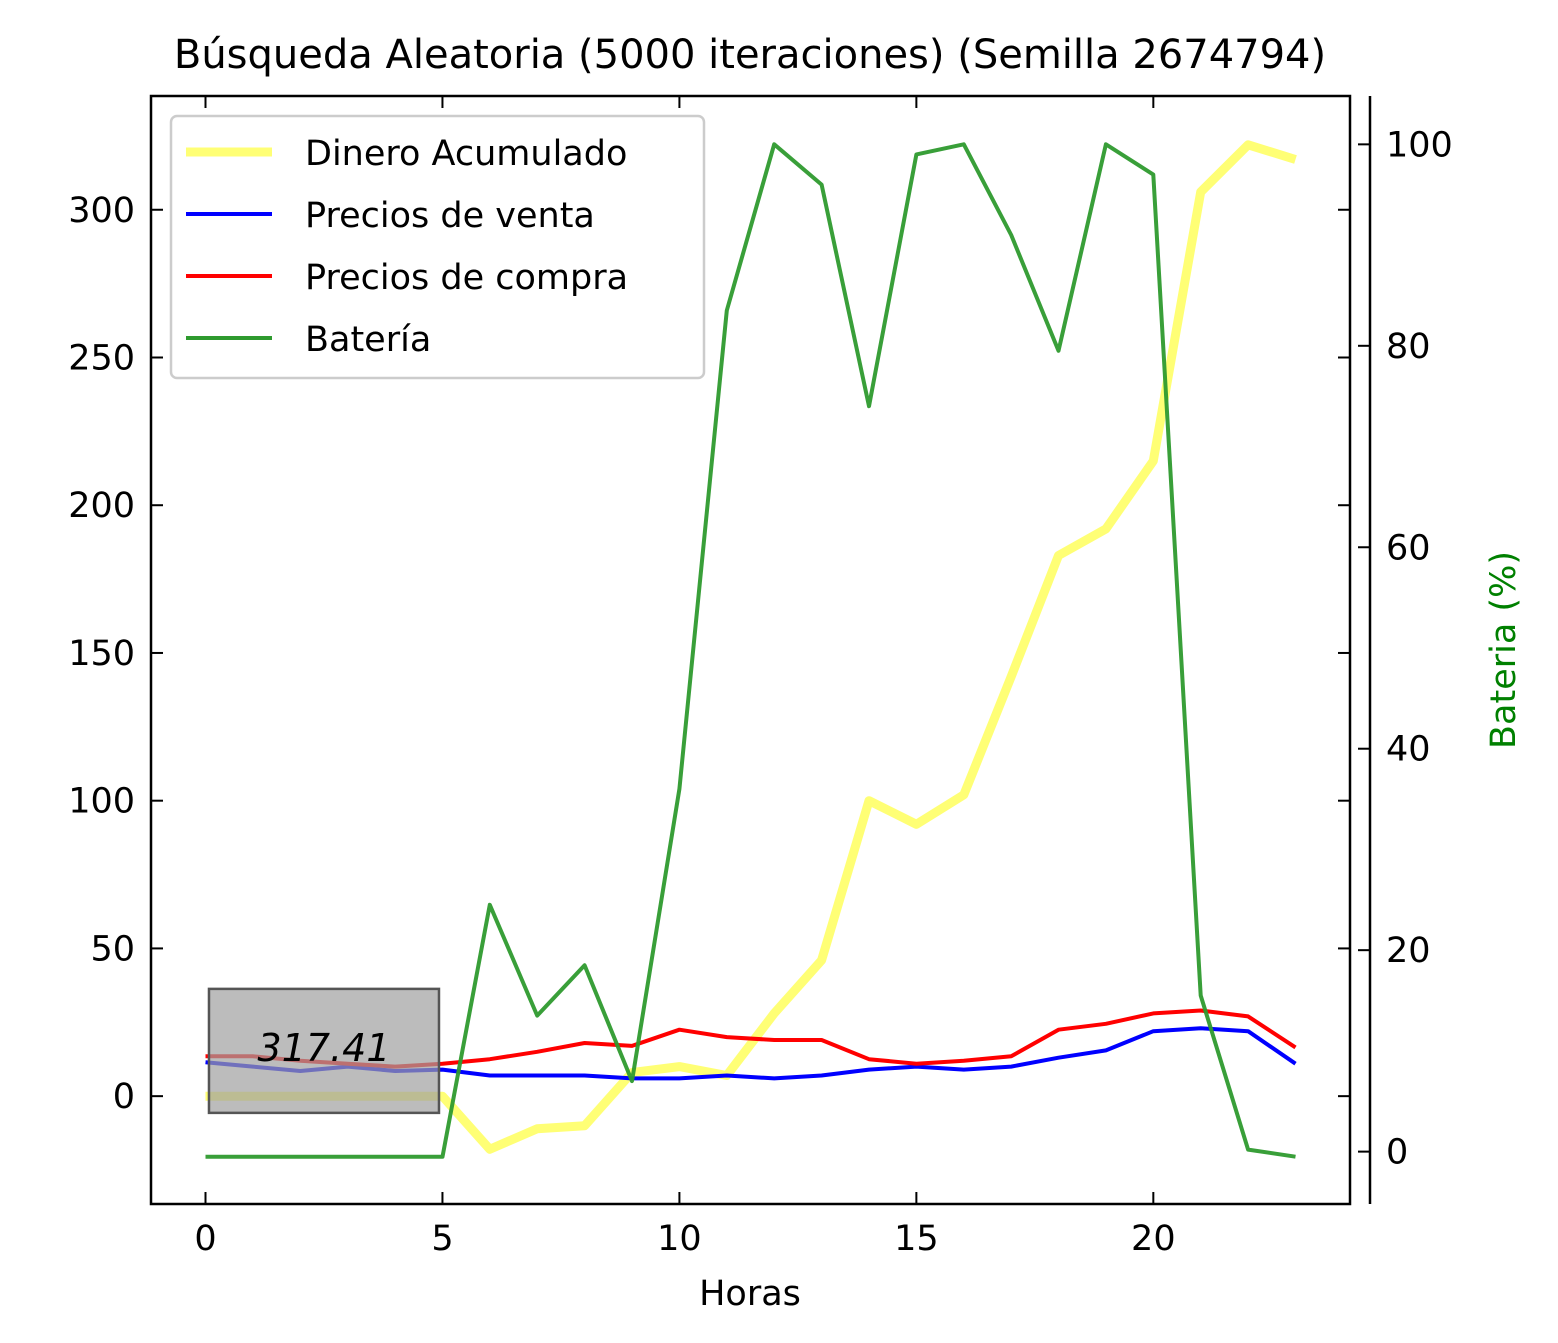 The height and width of the screenshot is (1343, 1558). What do you see at coordinates (1504, 650) in the screenshot?
I see `y2-axis-label: Bateria (%)` at bounding box center [1504, 650].